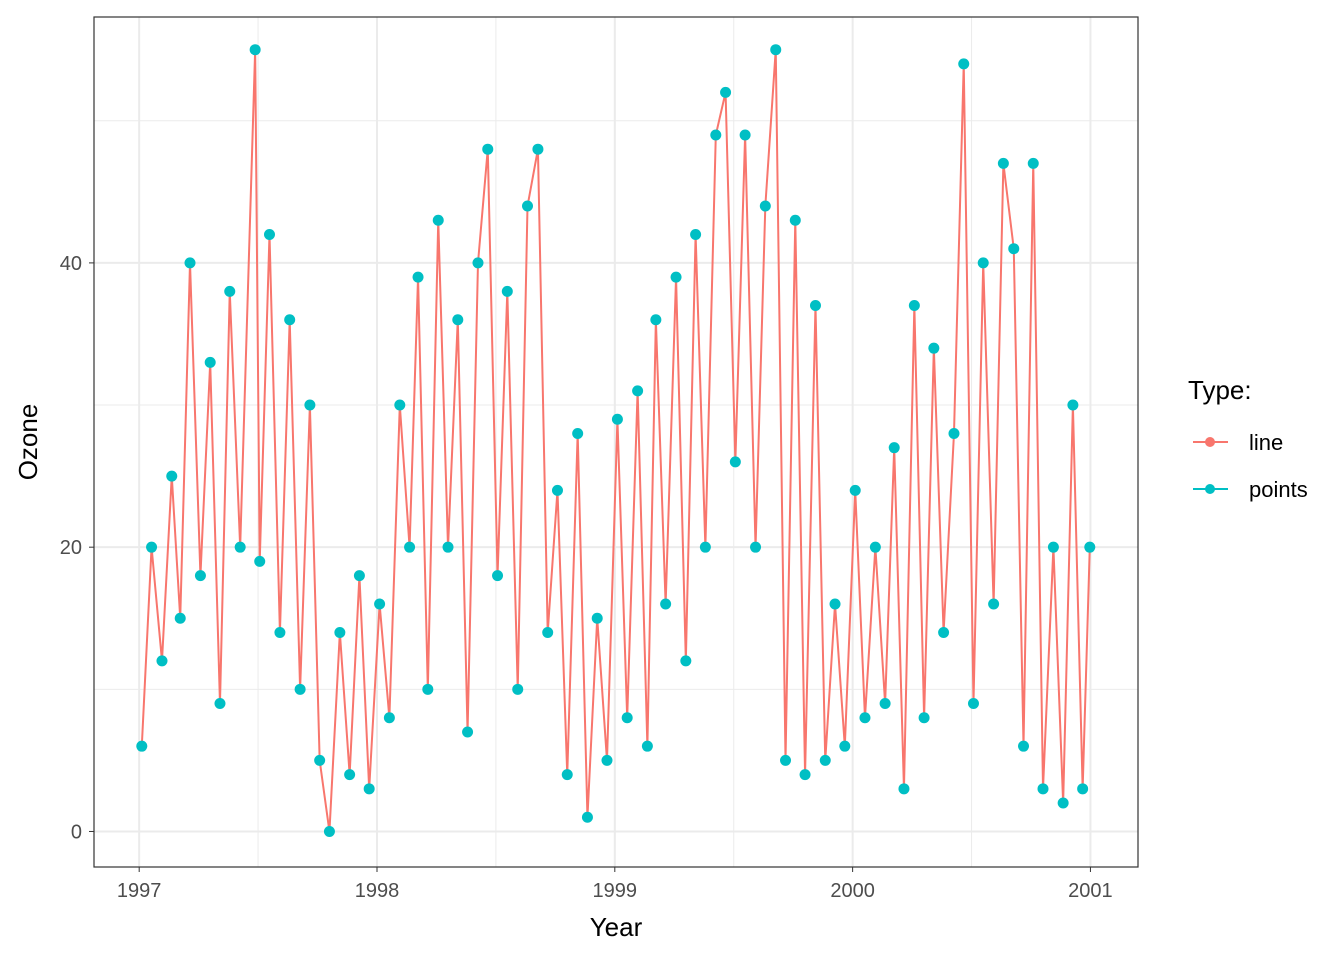  Describe the element at coordinates (1090, 891) in the screenshot. I see `x-tick-label: 2001` at that location.